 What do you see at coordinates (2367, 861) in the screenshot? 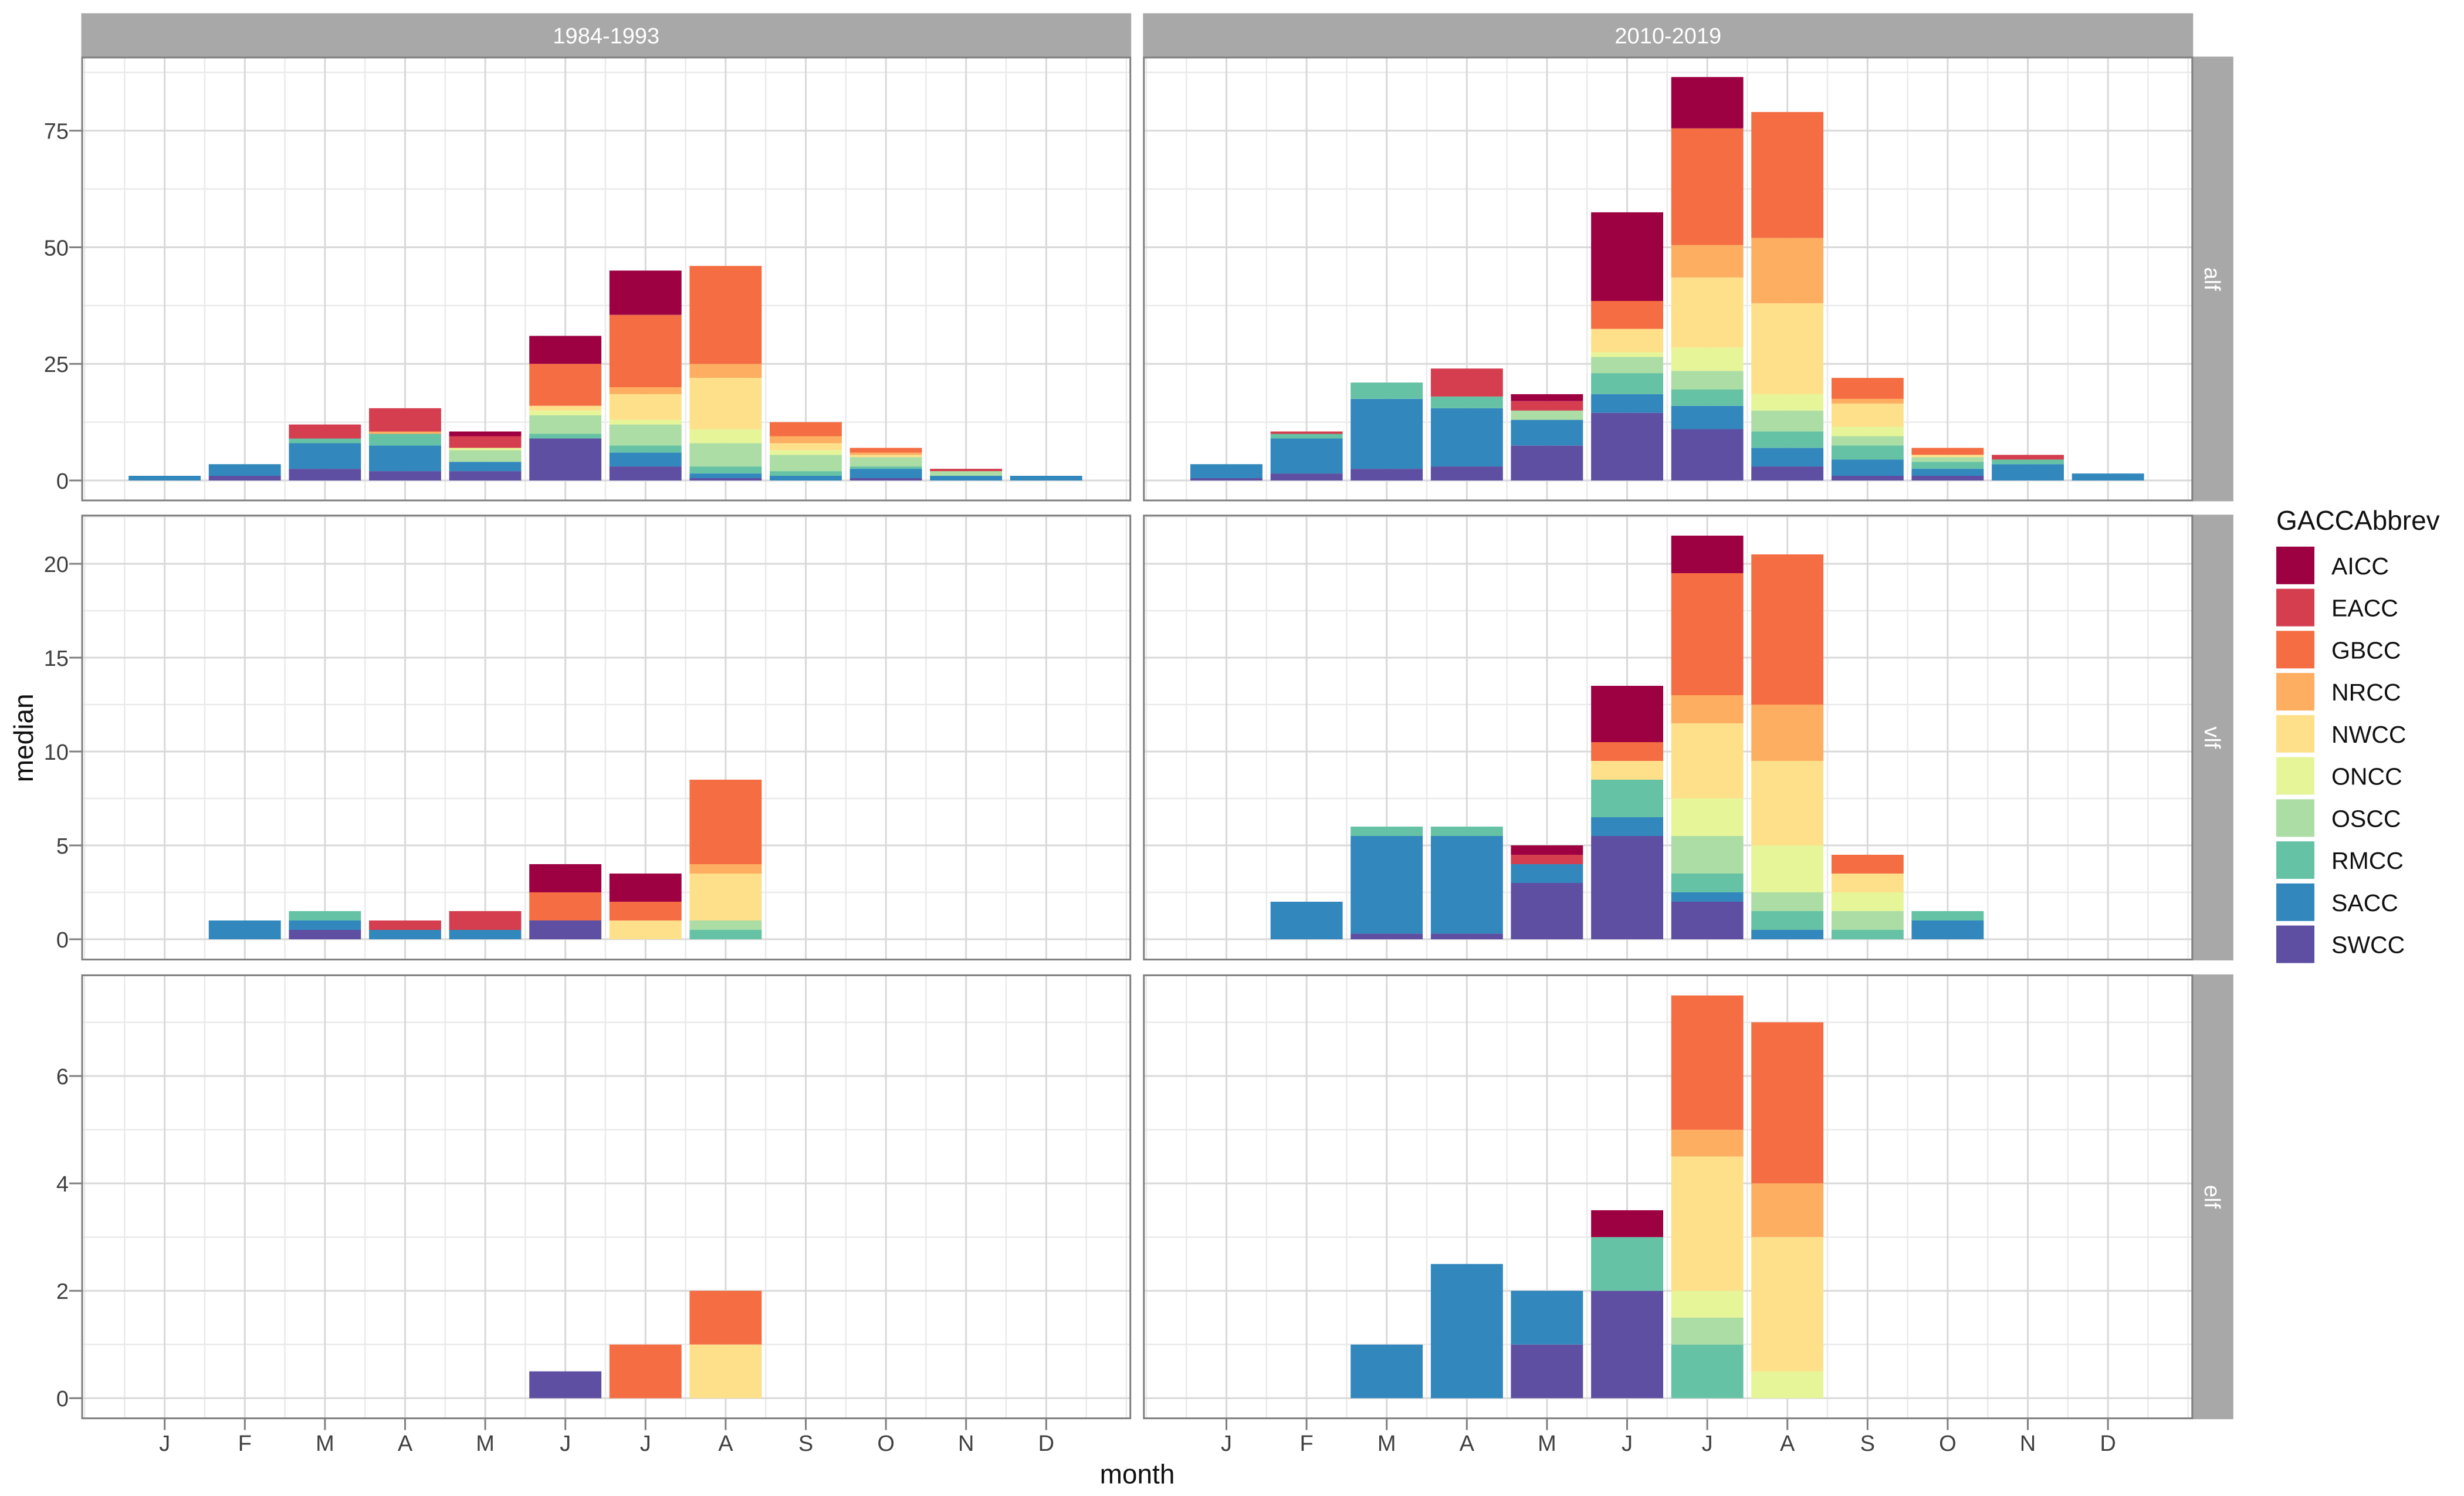
I see `svg-text: RMCC` at bounding box center [2367, 861].